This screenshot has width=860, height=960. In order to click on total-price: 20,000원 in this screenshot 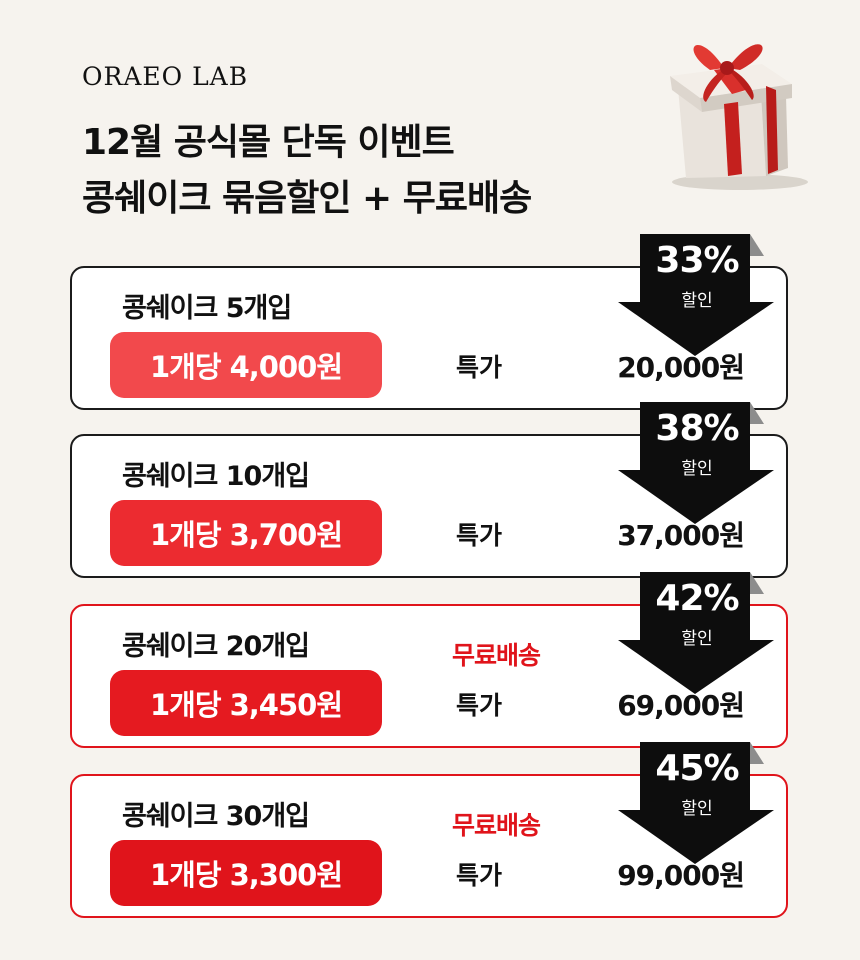, I will do `click(681, 367)`.